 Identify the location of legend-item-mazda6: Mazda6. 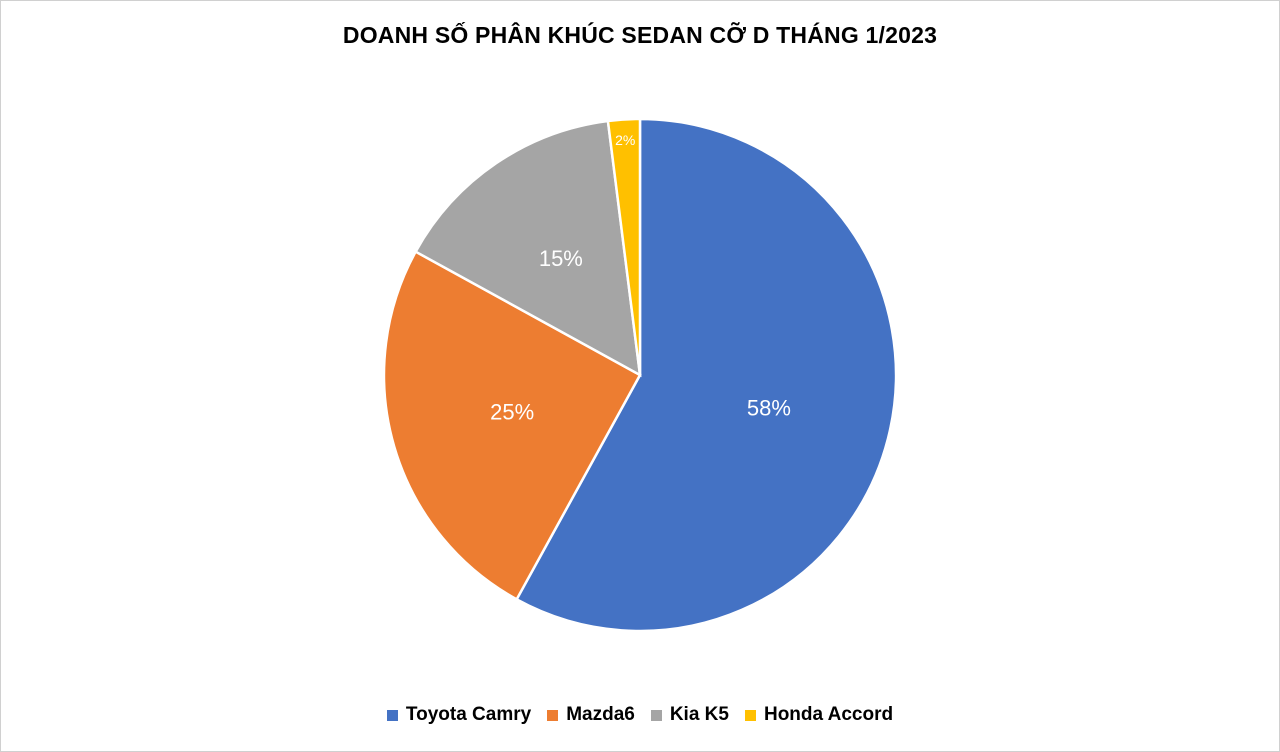
(591, 715).